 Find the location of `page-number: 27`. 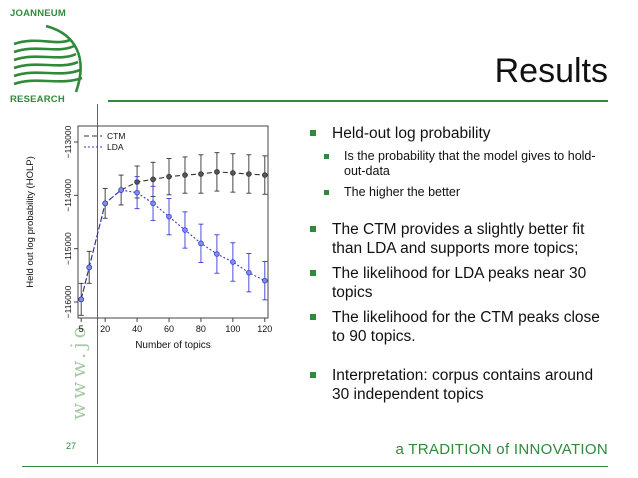

page-number: 27 is located at coordinates (71, 446).